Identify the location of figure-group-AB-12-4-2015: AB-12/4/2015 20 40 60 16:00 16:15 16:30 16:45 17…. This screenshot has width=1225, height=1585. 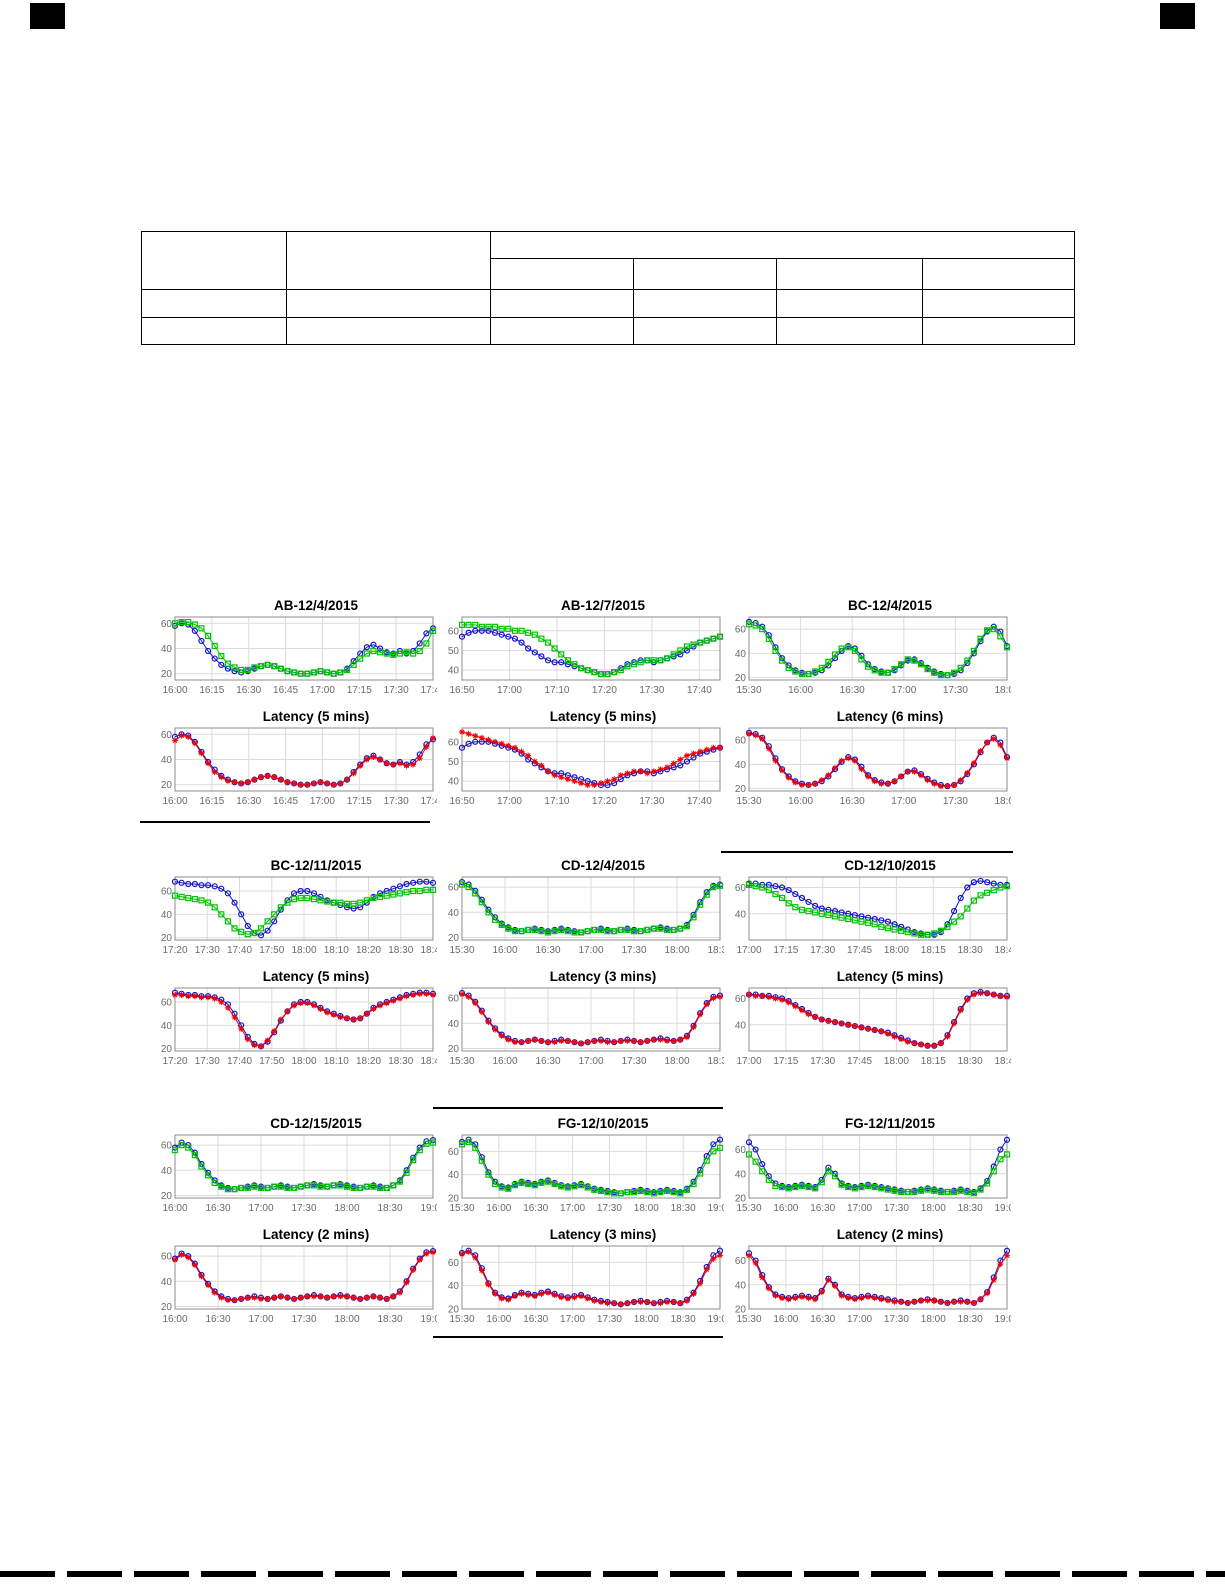
(293, 709).